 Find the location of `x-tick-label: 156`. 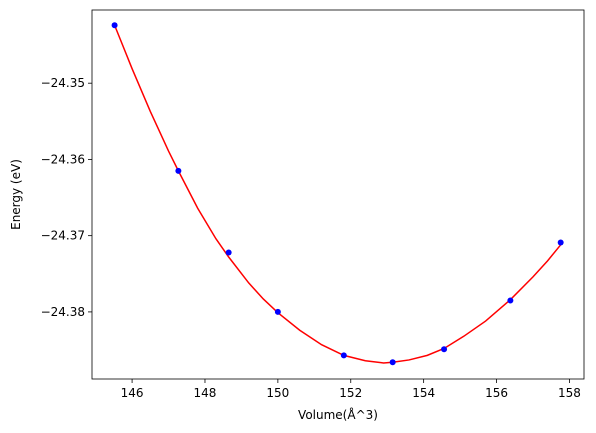

x-tick-label: 156 is located at coordinates (496, 393).